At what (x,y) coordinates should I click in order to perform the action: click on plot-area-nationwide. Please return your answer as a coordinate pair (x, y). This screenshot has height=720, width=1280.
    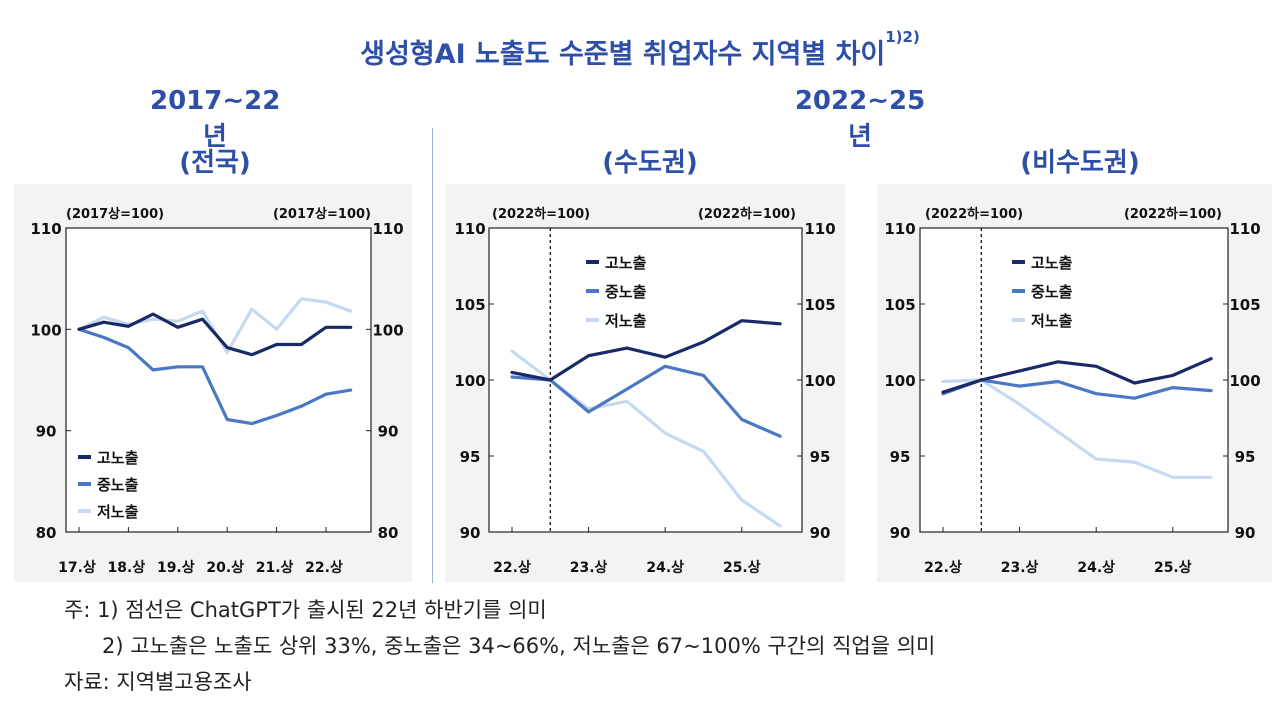
    Looking at the image, I should click on (218, 380).